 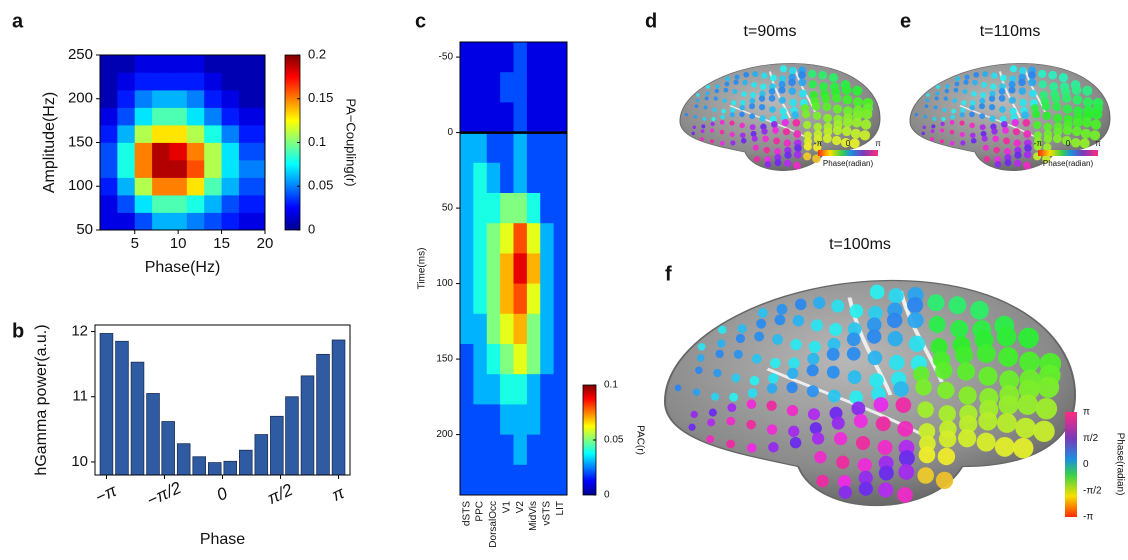 What do you see at coordinates (41, 399) in the screenshot?
I see `y-axis-label: hGamma power(a.u.)` at bounding box center [41, 399].